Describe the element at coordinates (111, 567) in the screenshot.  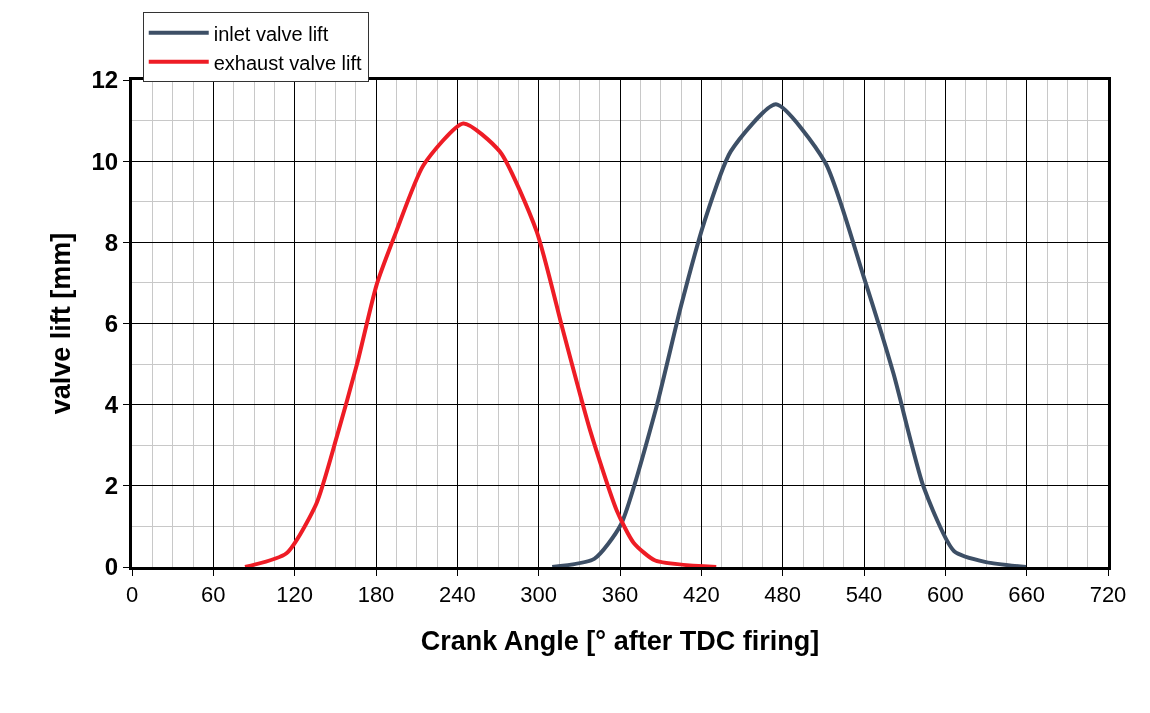
I see `y-tick-label: 0` at that location.